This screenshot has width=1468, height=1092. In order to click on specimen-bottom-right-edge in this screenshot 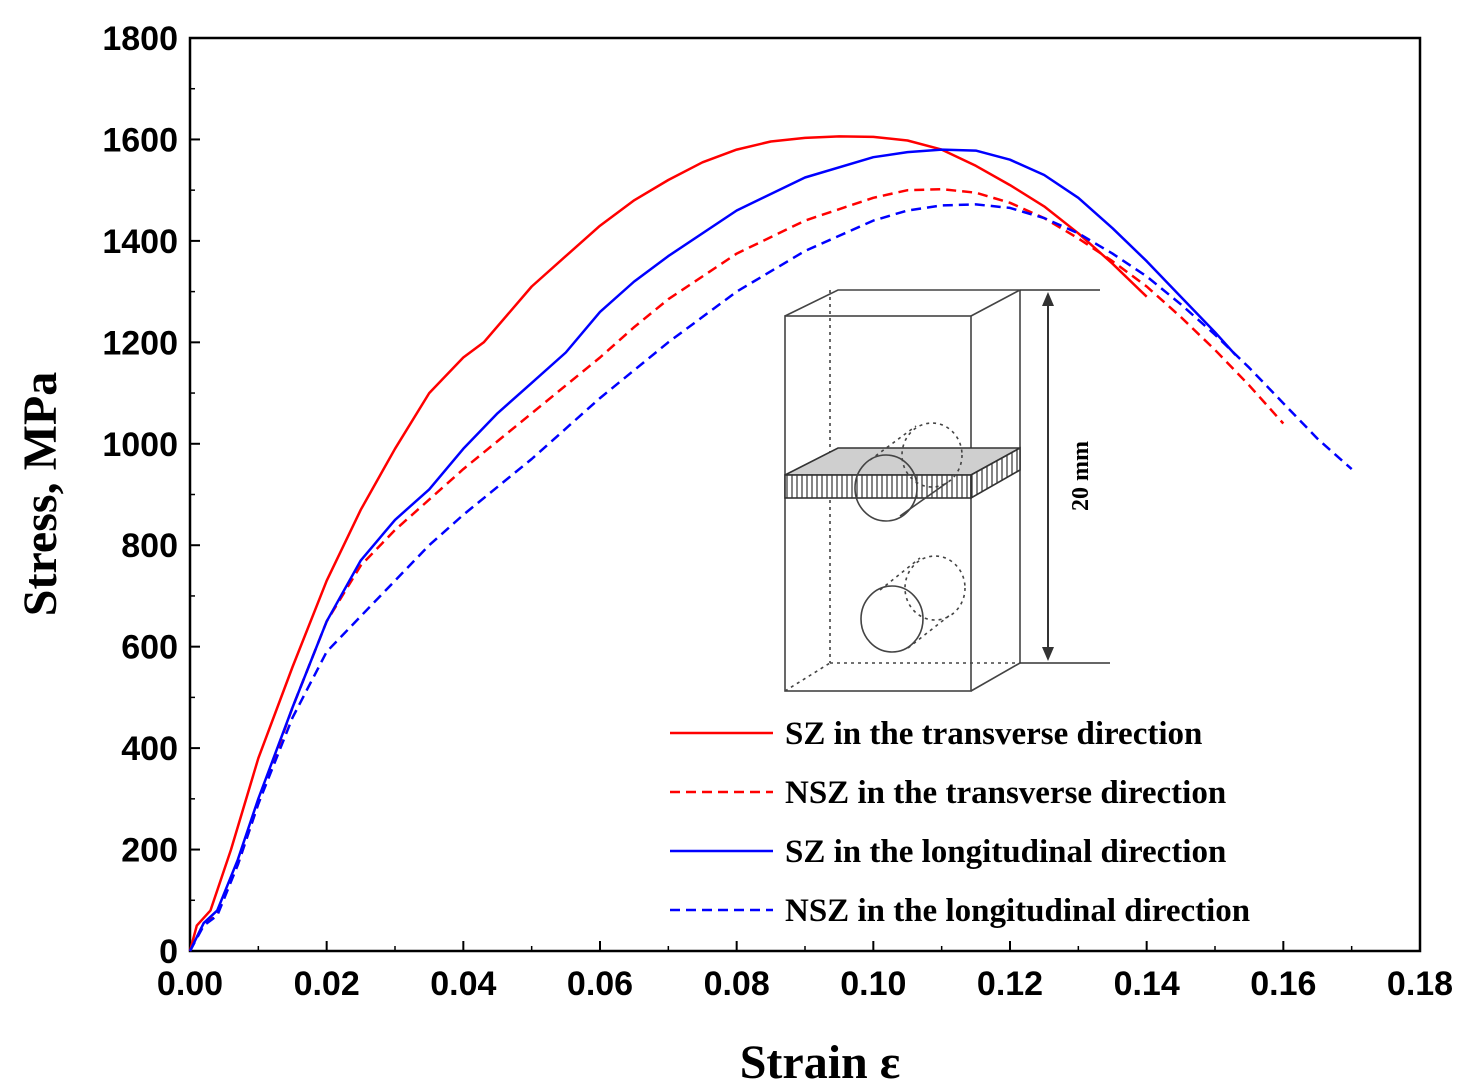, I will do `click(995, 677)`.